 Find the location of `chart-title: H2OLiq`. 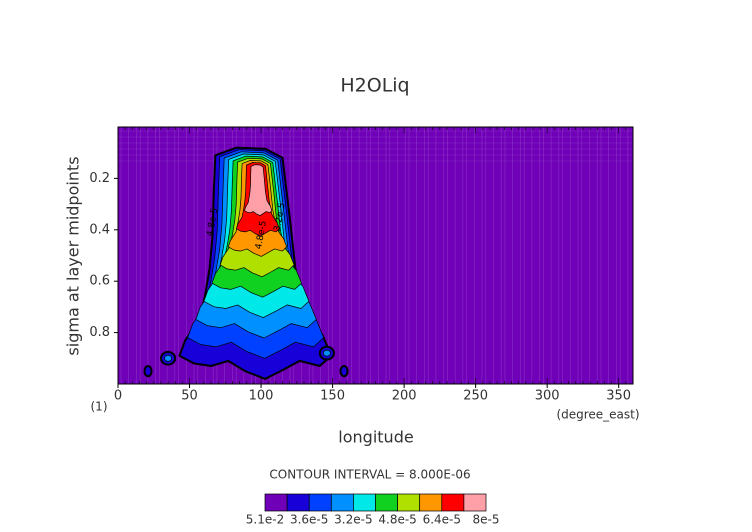

chart-title: H2OLiq is located at coordinates (374, 86).